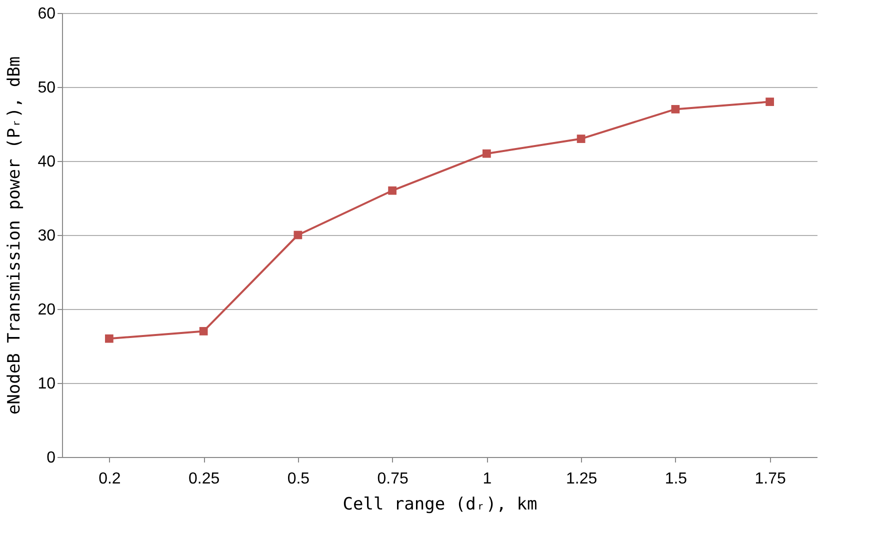 The image size is (874, 552). Describe the element at coordinates (487, 479) in the screenshot. I see `x-tick-label: 1` at that location.